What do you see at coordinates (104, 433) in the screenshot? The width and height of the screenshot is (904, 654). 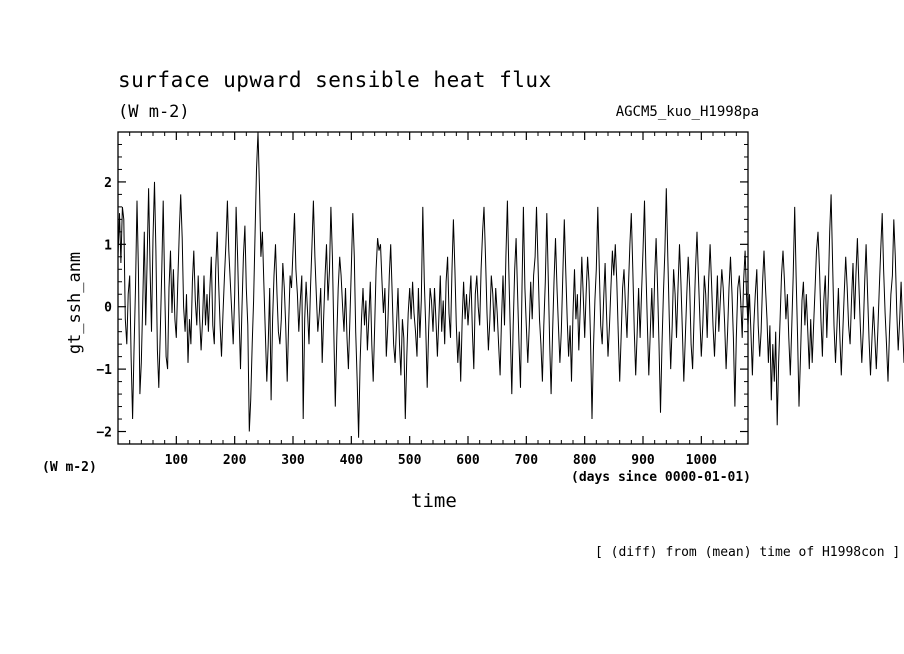 I see `y-tick-label: −2` at bounding box center [104, 433].